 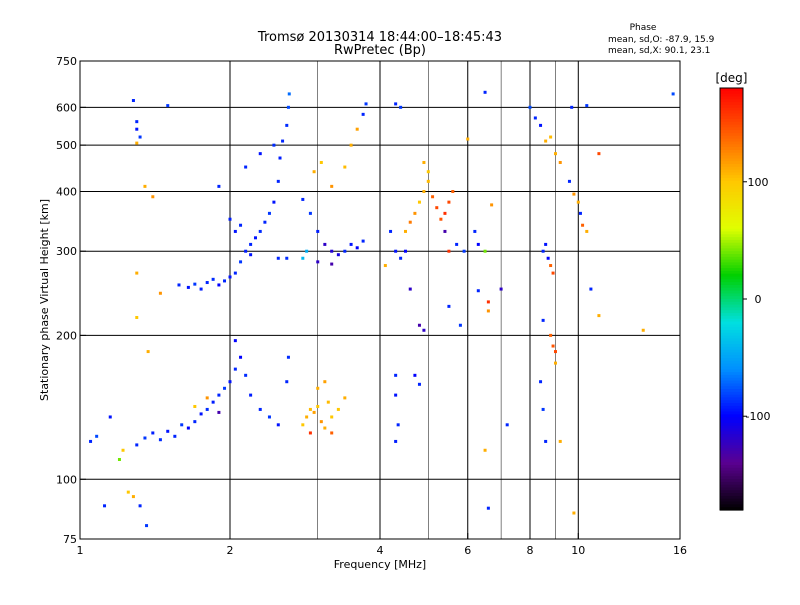 I want to click on y-tick-label: 75, so click(x=70, y=539).